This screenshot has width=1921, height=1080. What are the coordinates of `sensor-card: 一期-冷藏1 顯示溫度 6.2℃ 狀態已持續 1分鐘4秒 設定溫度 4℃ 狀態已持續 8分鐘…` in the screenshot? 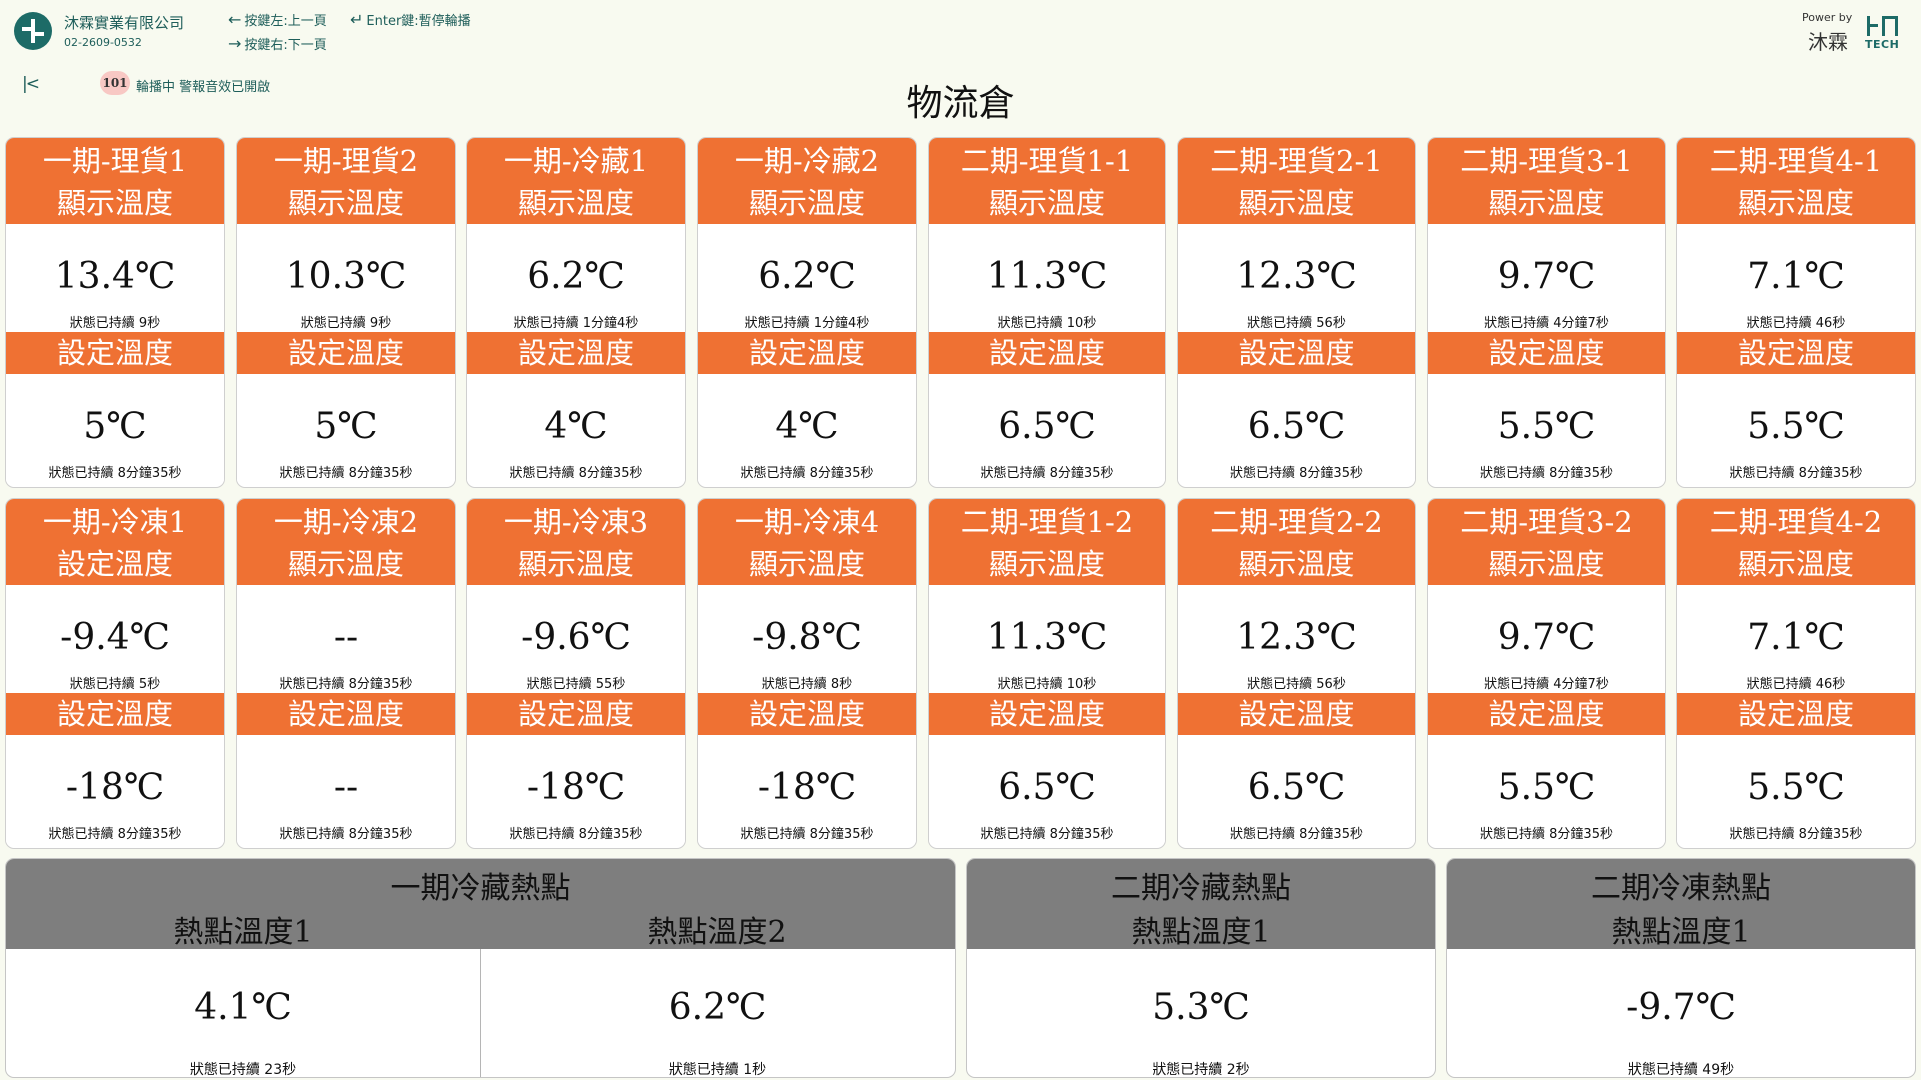 It's located at (576, 312).